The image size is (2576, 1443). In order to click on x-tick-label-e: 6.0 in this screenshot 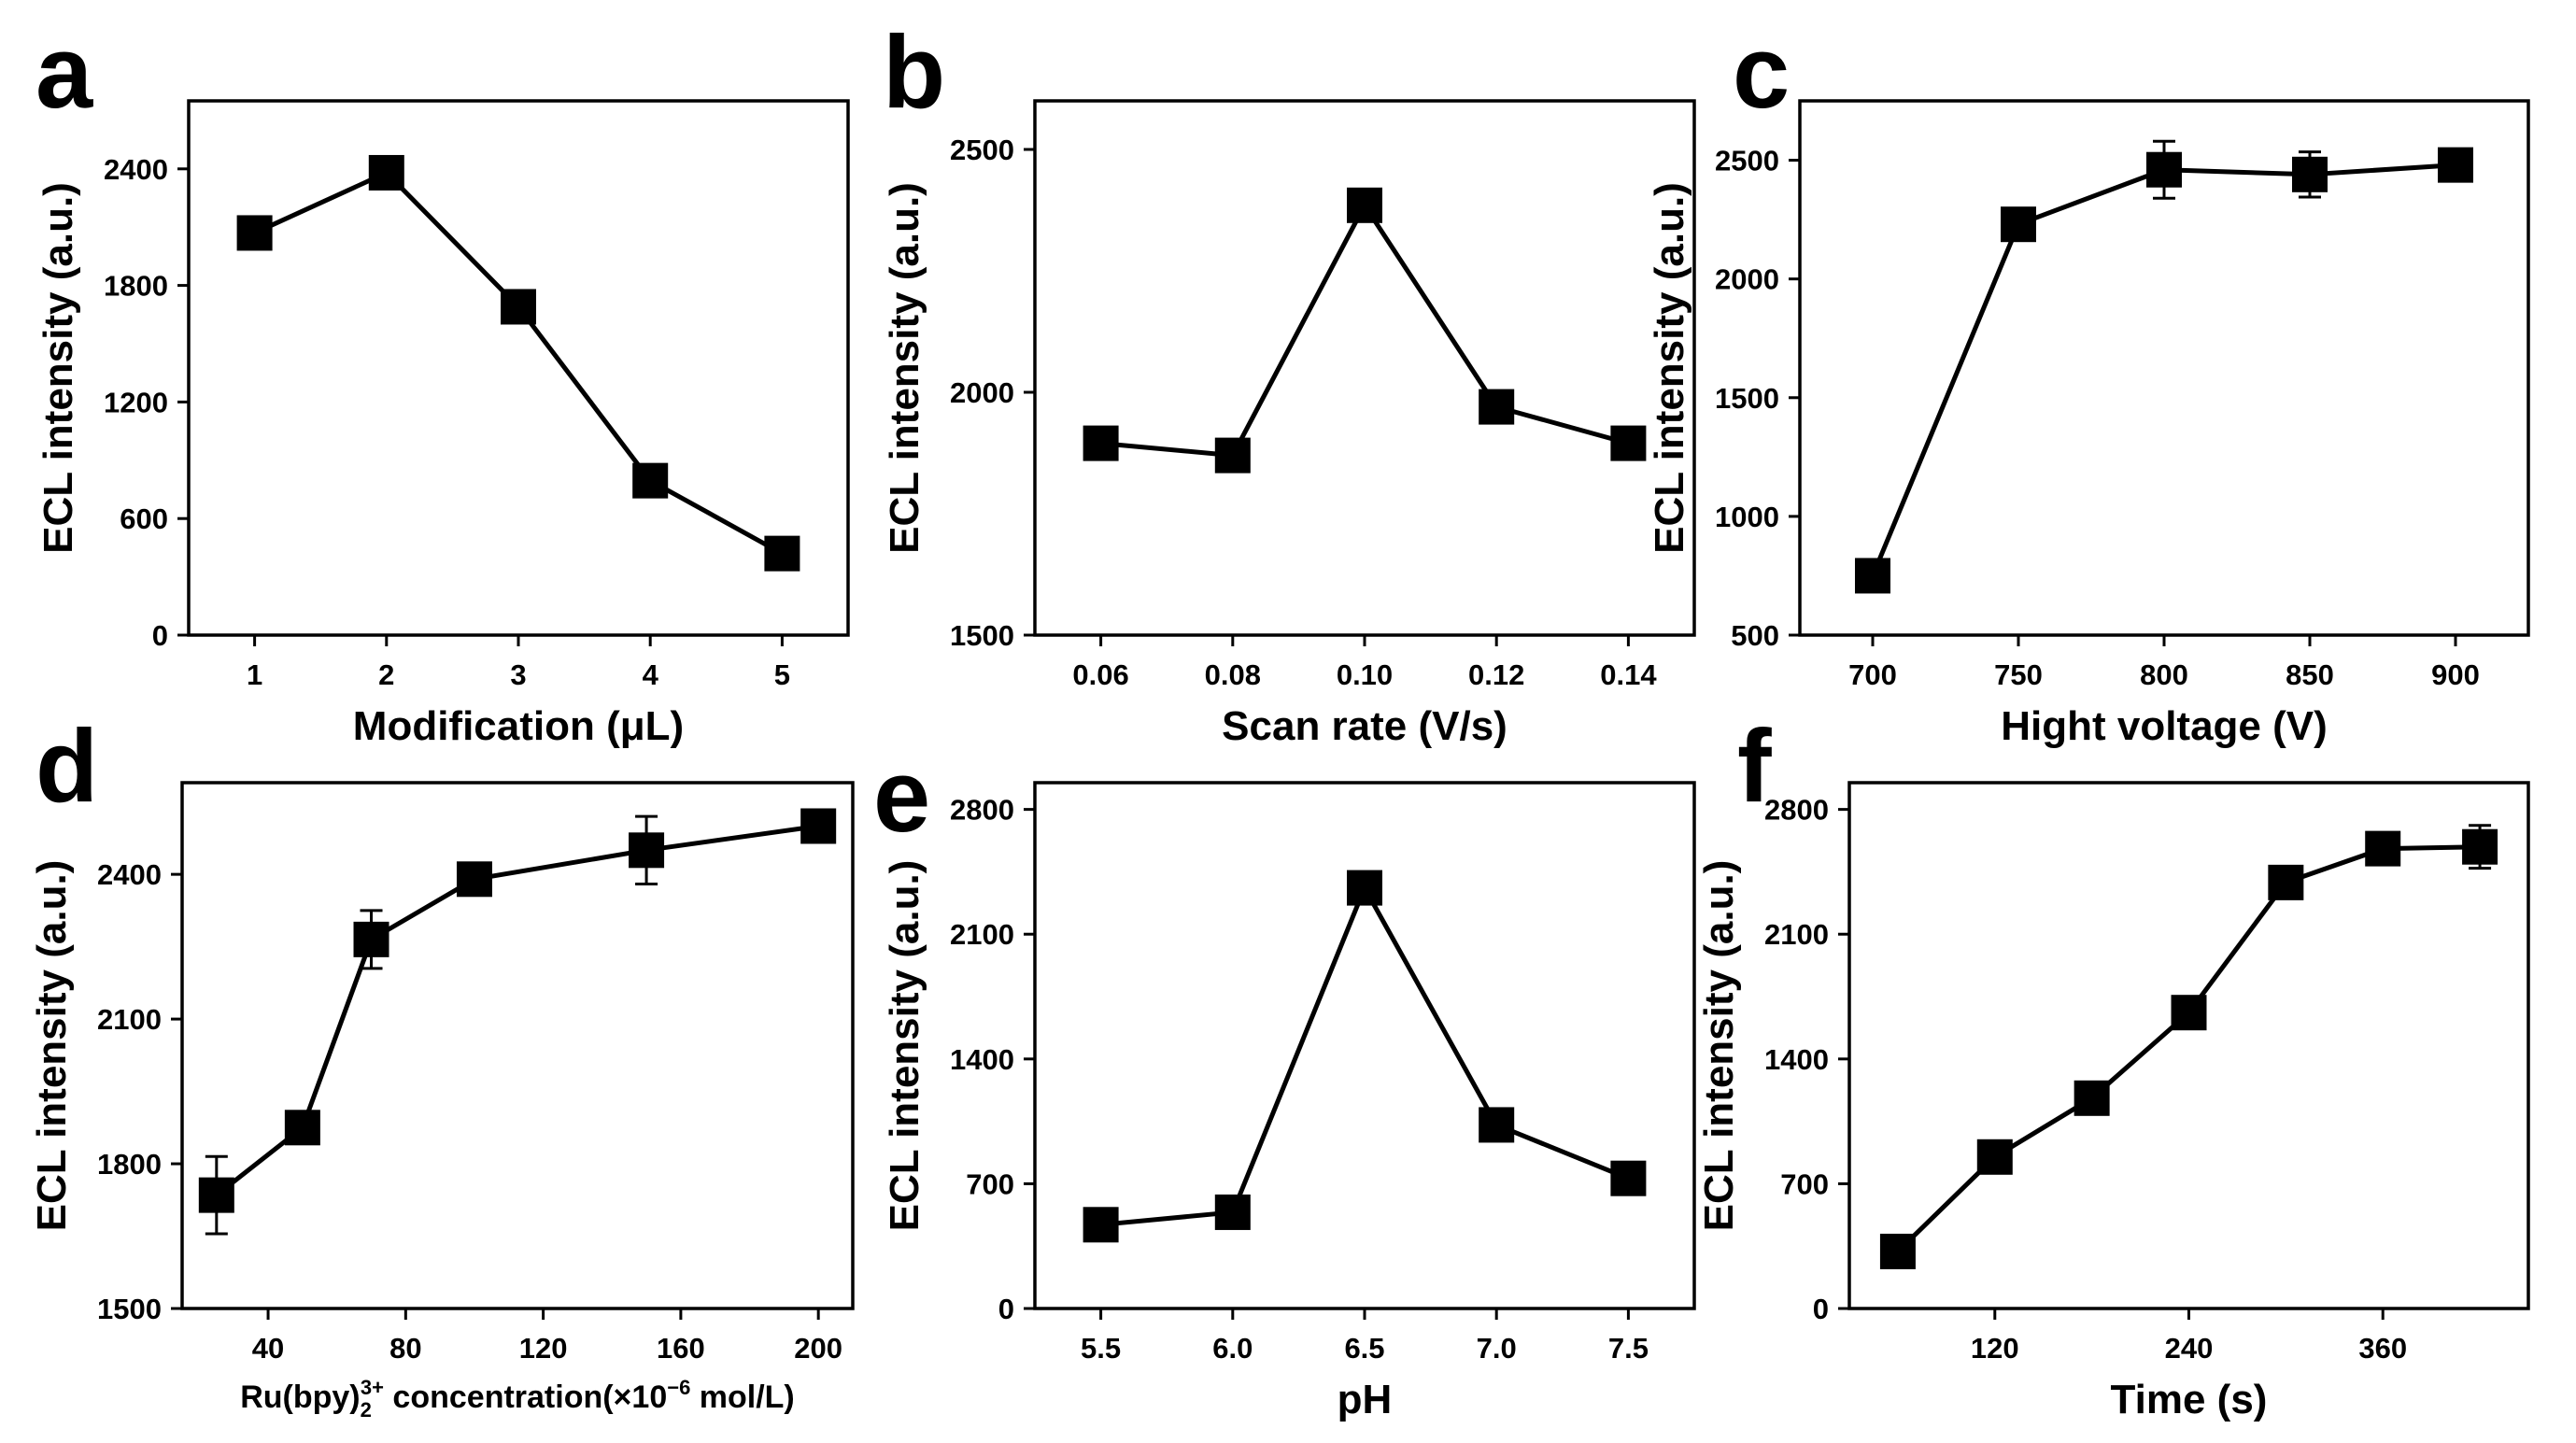, I will do `click(1232, 1348)`.